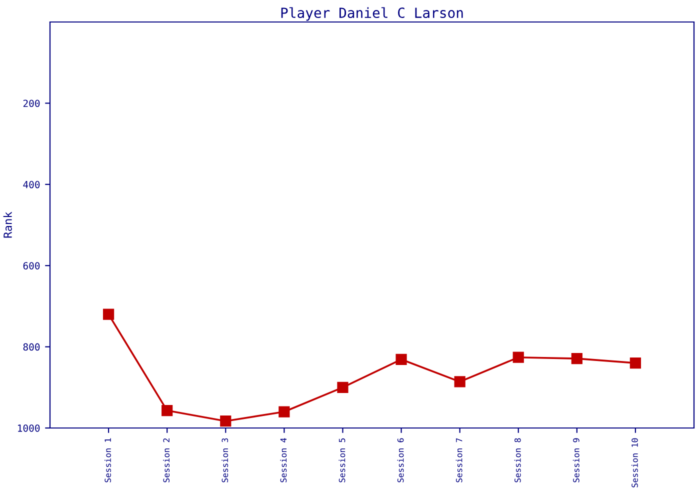 Image resolution: width=700 pixels, height=500 pixels. I want to click on x-tick-label: Session 10, so click(634, 463).